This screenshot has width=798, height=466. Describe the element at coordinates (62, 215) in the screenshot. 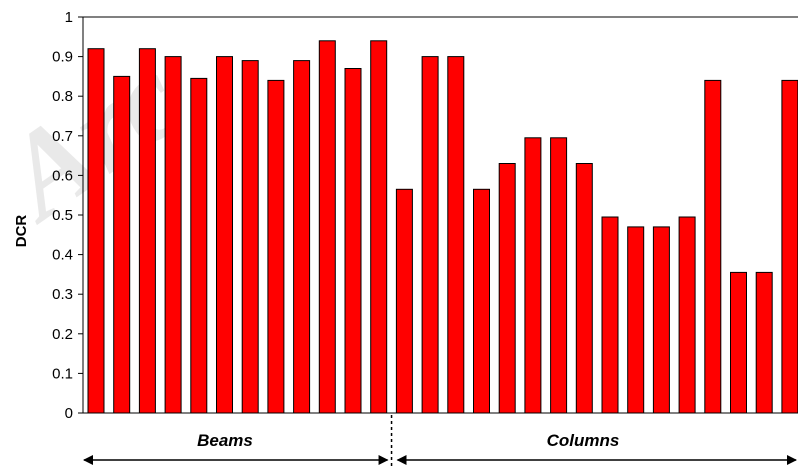

I see `y-tick-label: 0.5` at that location.